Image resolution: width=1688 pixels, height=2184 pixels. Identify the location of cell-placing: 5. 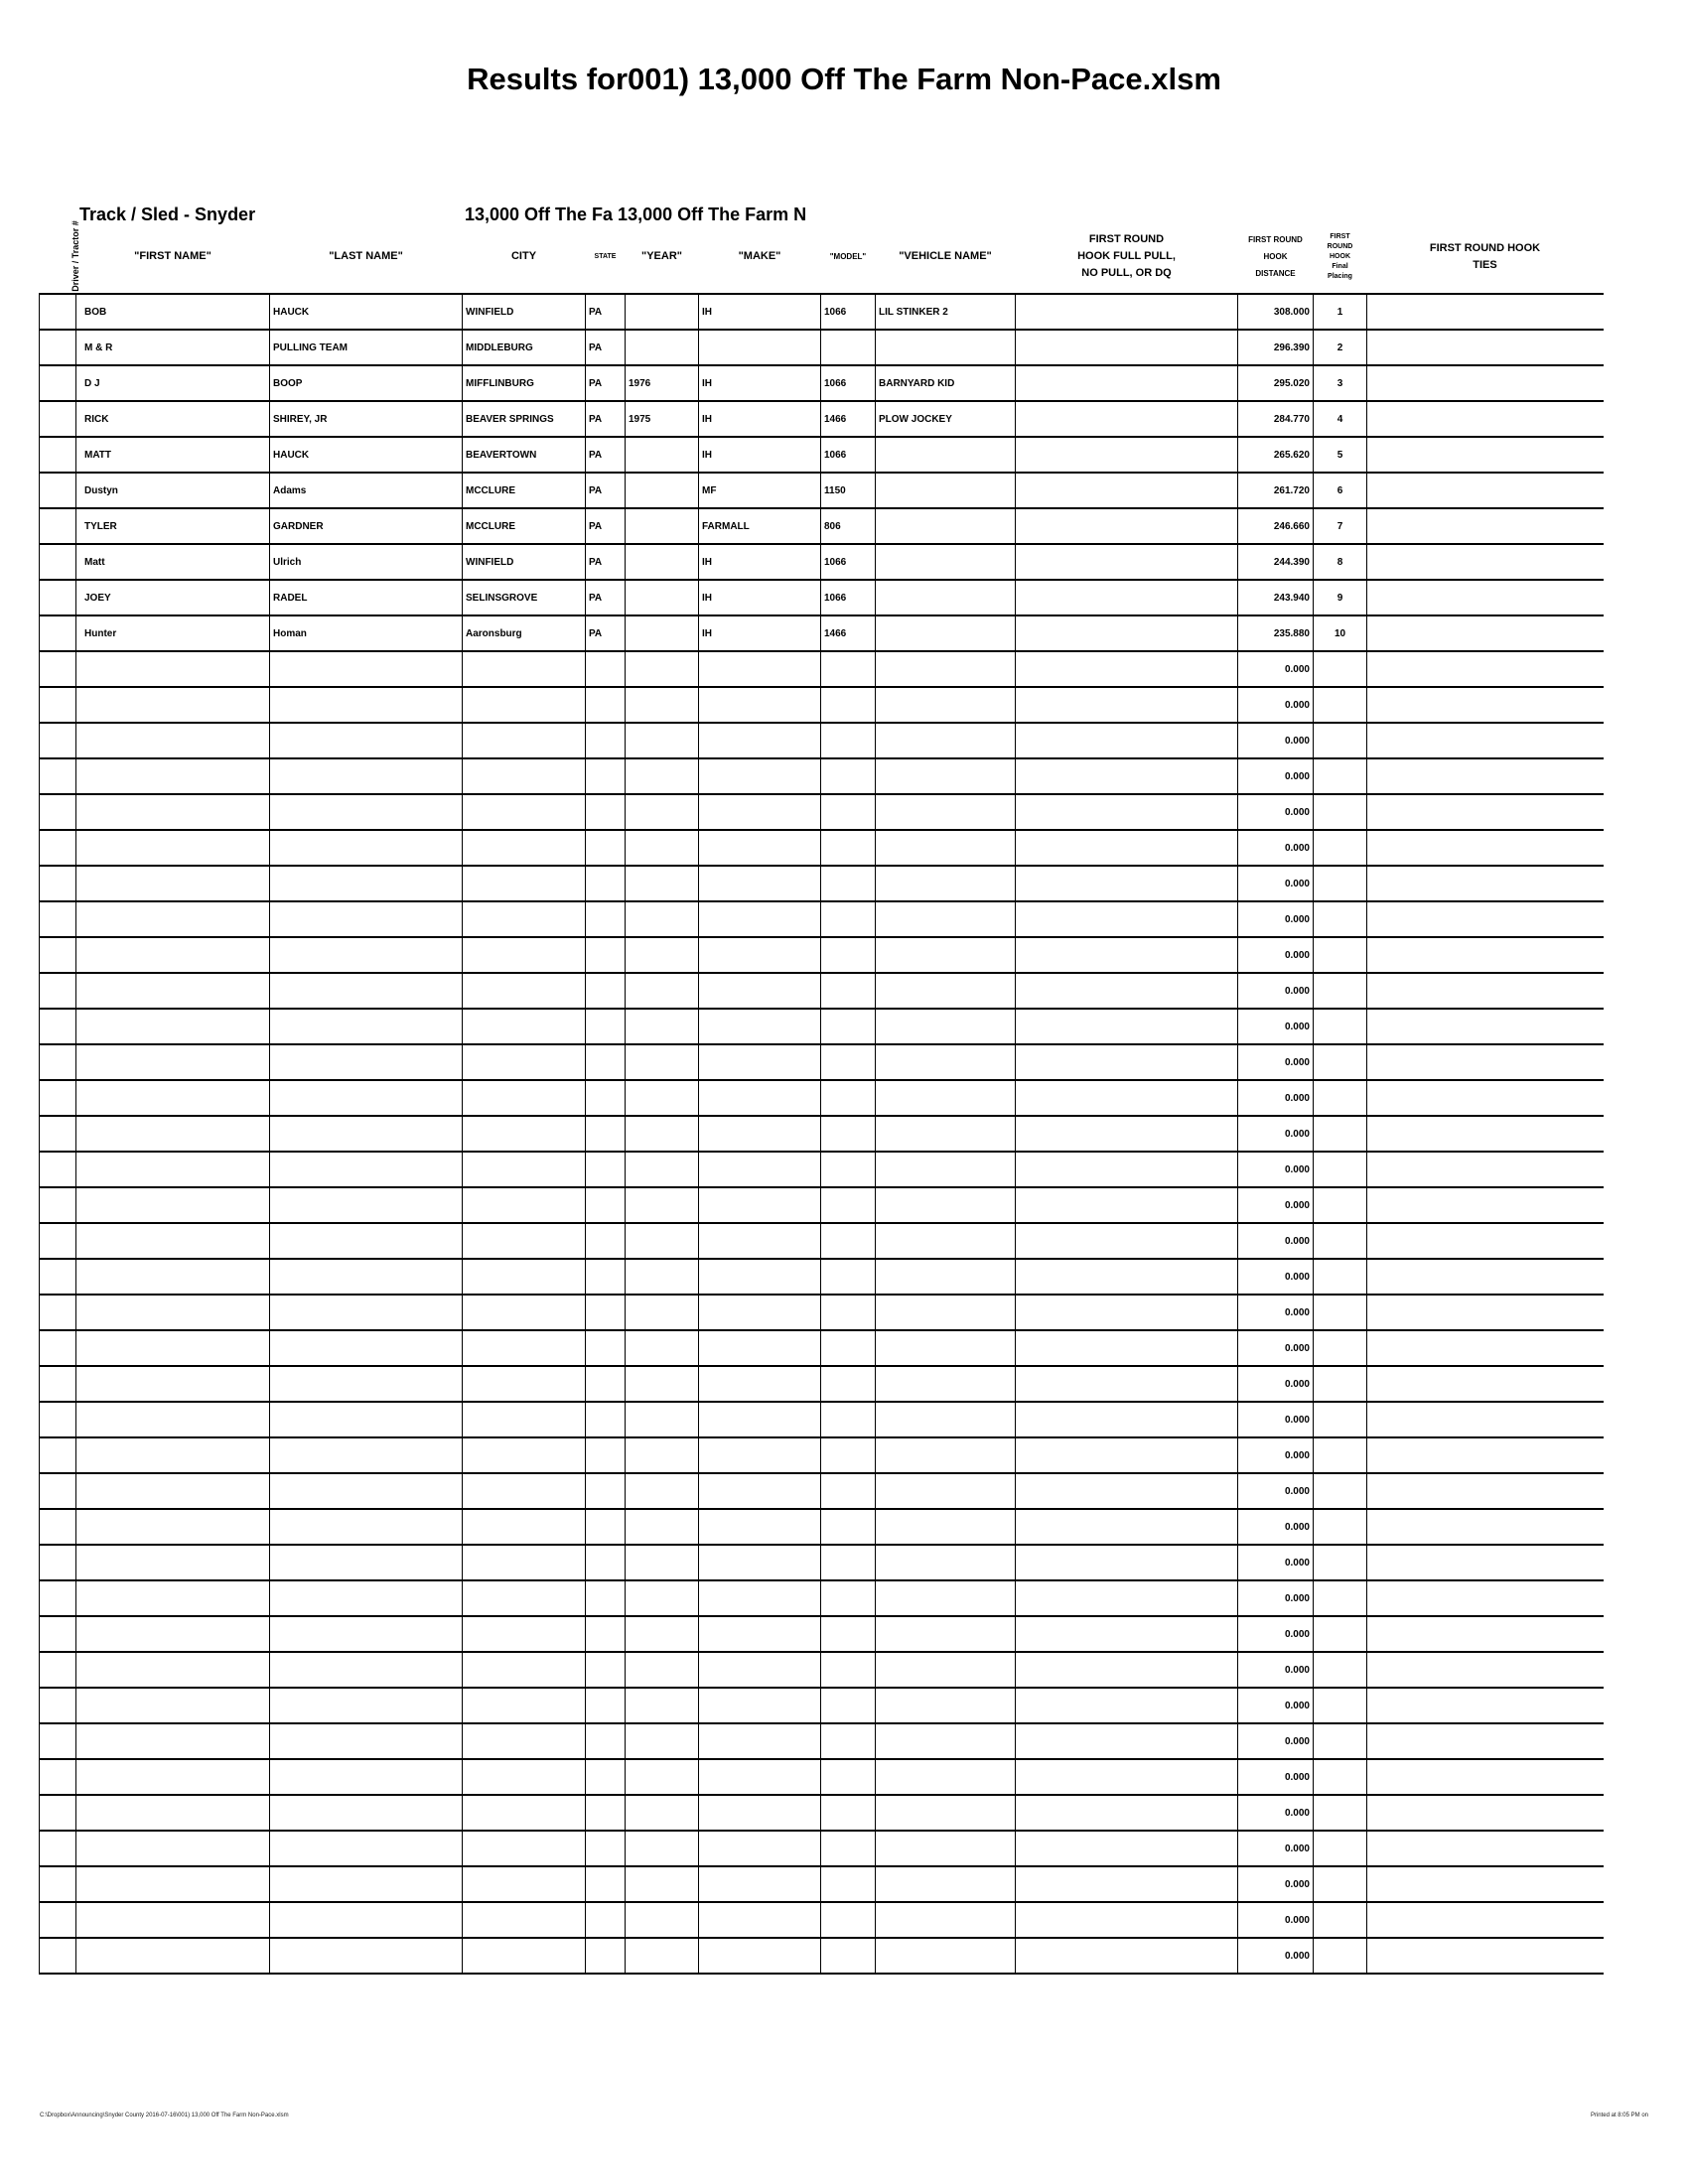
(1340, 454).